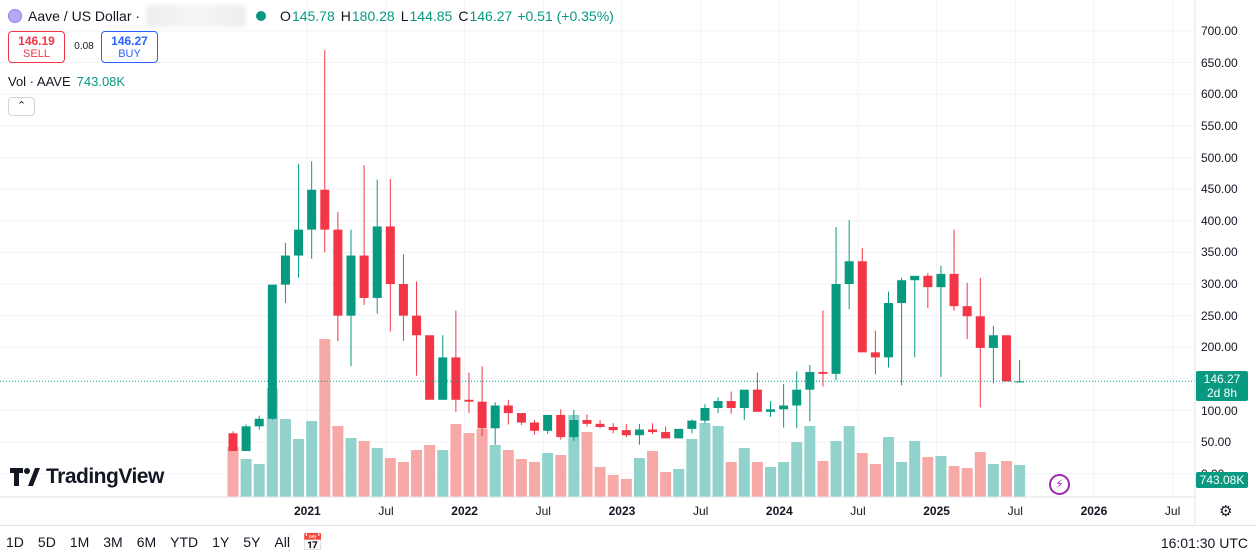 This screenshot has height=559, width=1256. I want to click on range-button-5y: 5Y, so click(252, 542).